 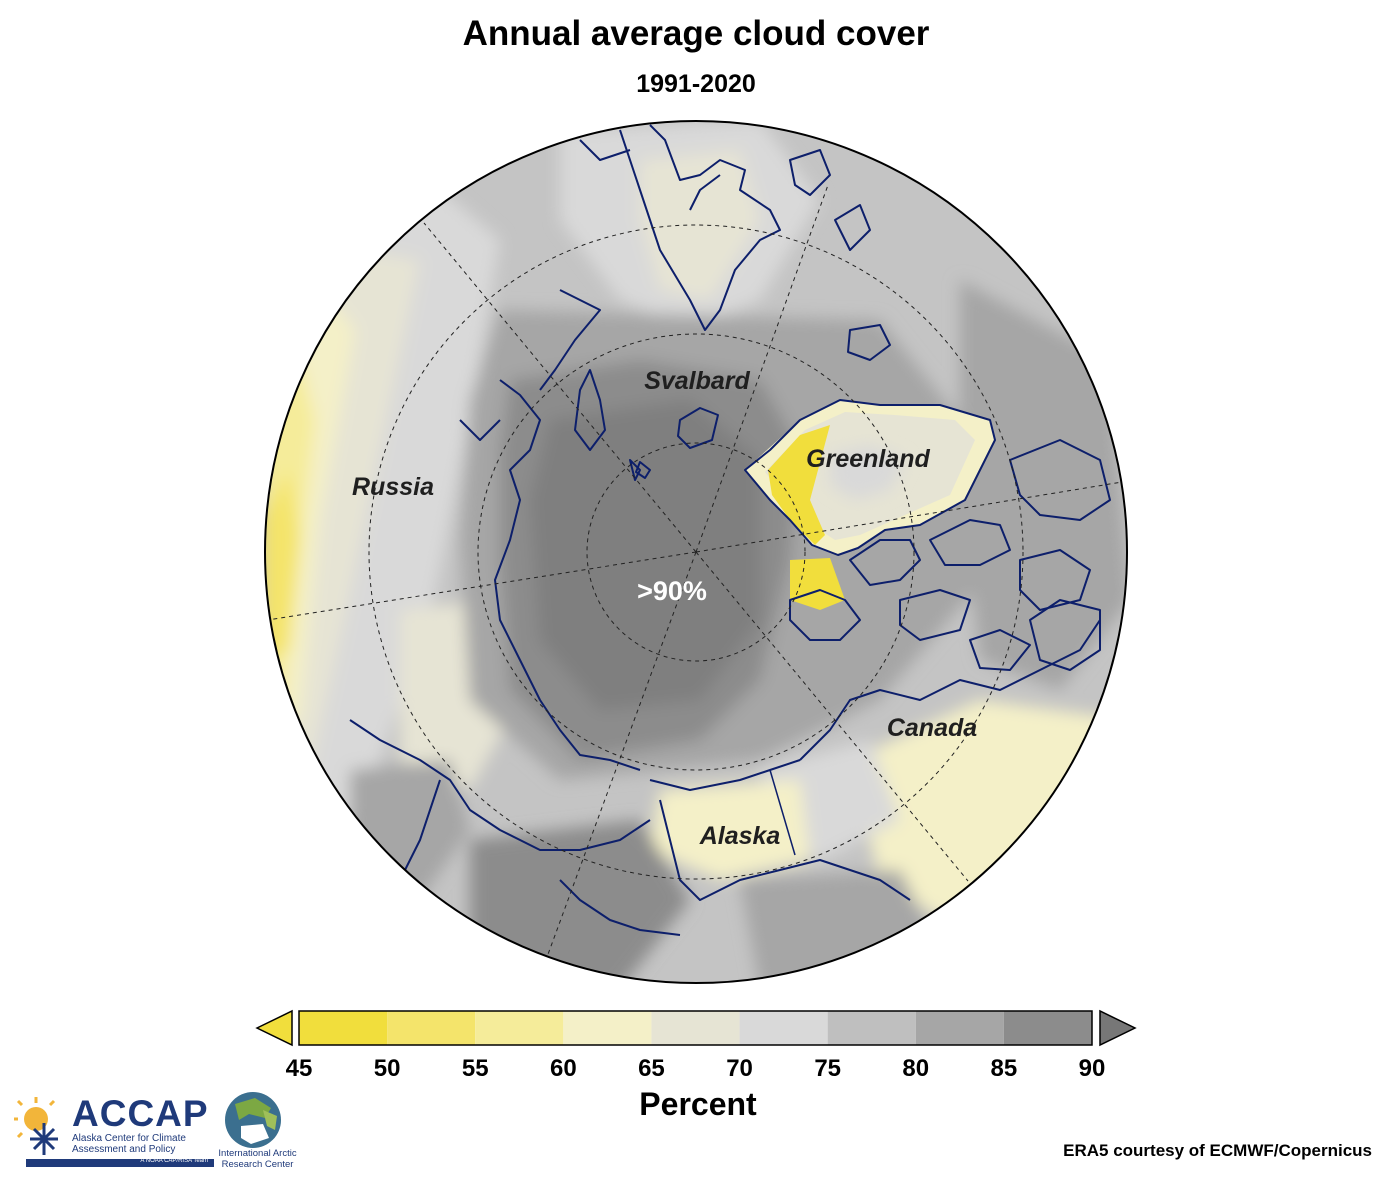 What do you see at coordinates (140, 1113) in the screenshot?
I see `accap-wordmark: ACCAP` at bounding box center [140, 1113].